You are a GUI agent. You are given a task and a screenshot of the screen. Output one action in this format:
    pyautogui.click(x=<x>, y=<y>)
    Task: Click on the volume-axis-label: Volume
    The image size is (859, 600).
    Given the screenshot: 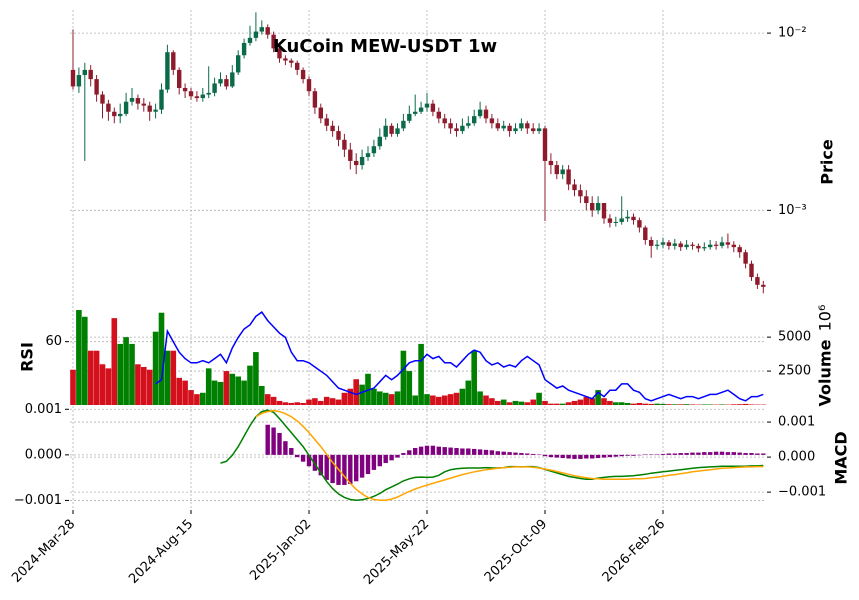 What is the action you would take?
    pyautogui.click(x=825, y=372)
    